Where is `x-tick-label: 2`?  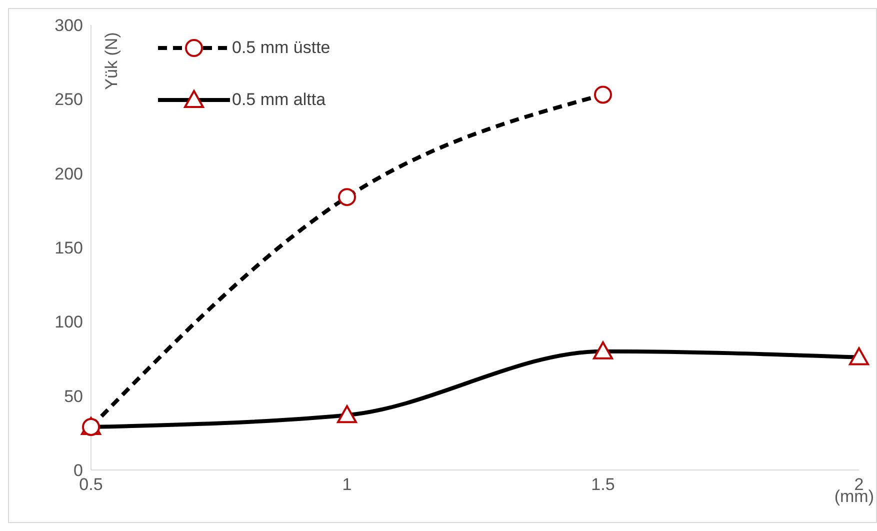
x-tick-label: 2 is located at coordinates (859, 484).